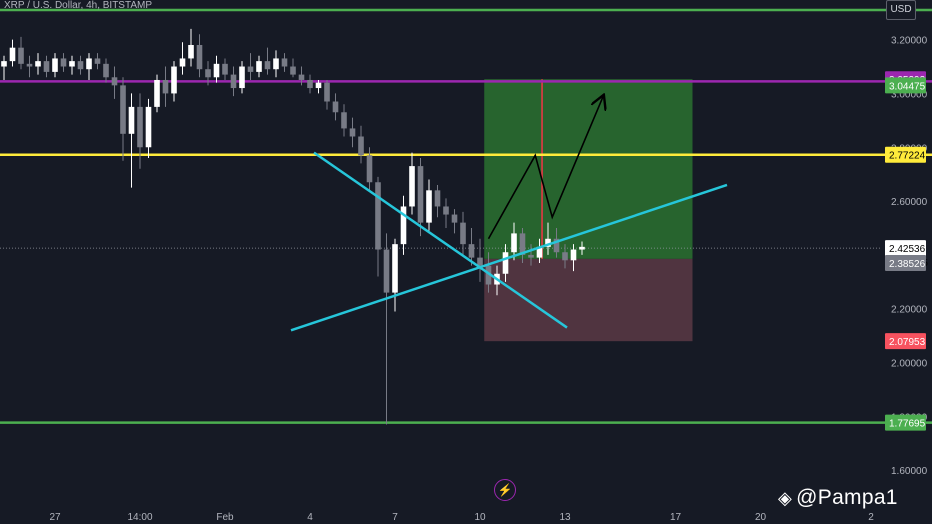 The image size is (932, 524). Describe the element at coordinates (785, 498) in the screenshot. I see `diamond-logo-icon: ◈` at that location.